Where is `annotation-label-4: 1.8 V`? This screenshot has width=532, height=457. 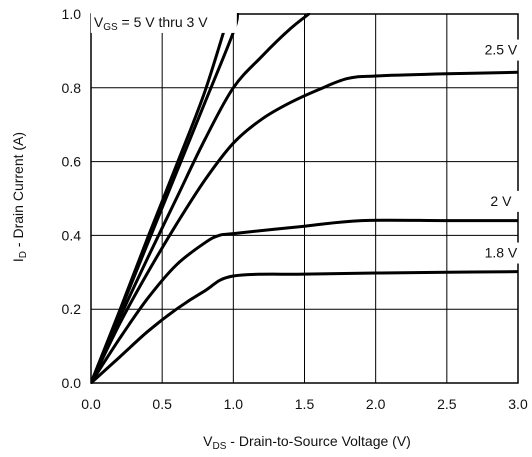 annotation-label-4: 1.8 V is located at coordinates (501, 253).